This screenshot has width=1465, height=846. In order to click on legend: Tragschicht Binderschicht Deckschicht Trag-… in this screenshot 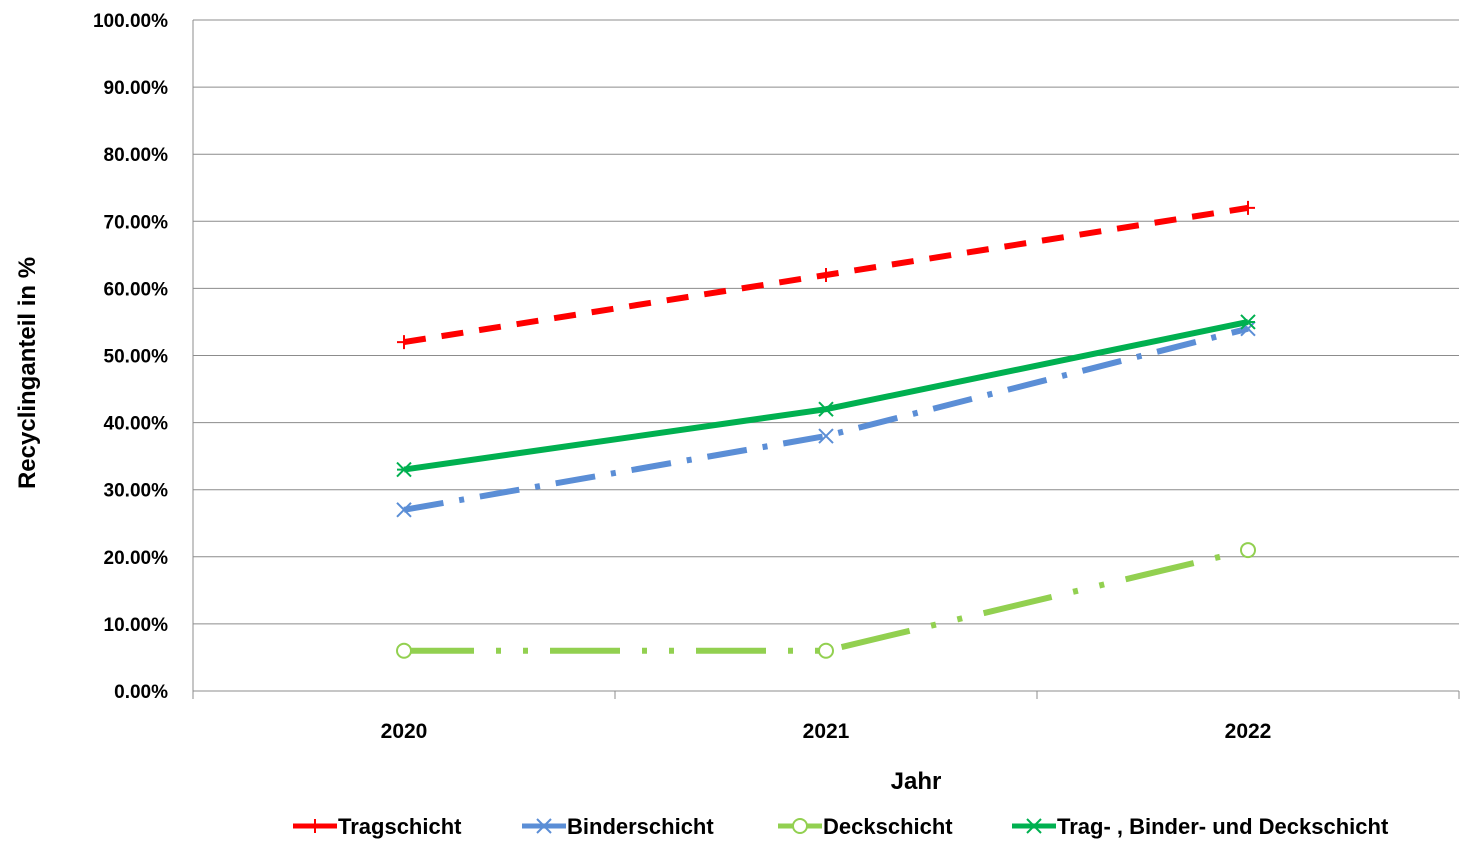, I will do `click(841, 826)`.